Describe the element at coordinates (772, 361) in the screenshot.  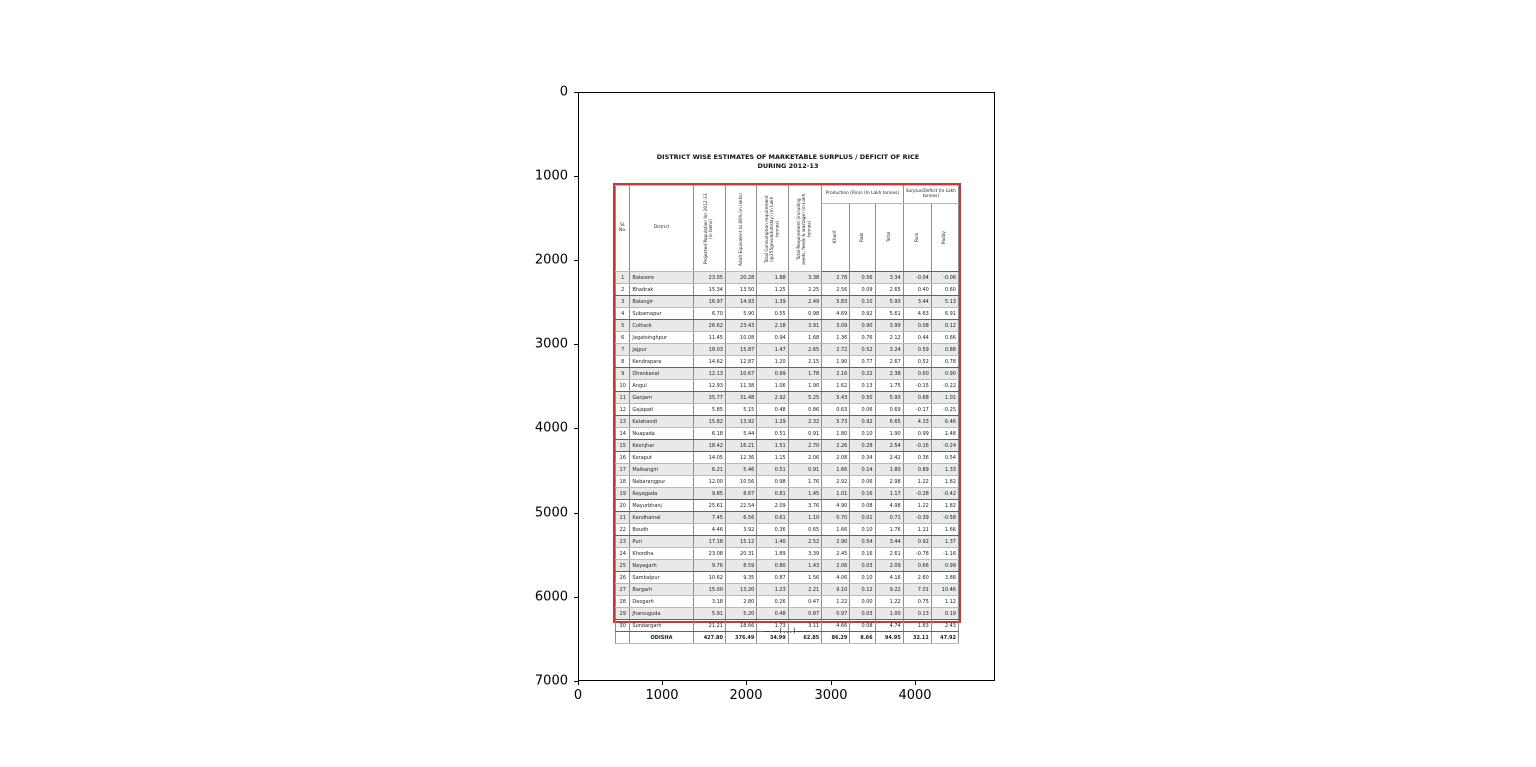
I see `value-cell: 1.20` at that location.